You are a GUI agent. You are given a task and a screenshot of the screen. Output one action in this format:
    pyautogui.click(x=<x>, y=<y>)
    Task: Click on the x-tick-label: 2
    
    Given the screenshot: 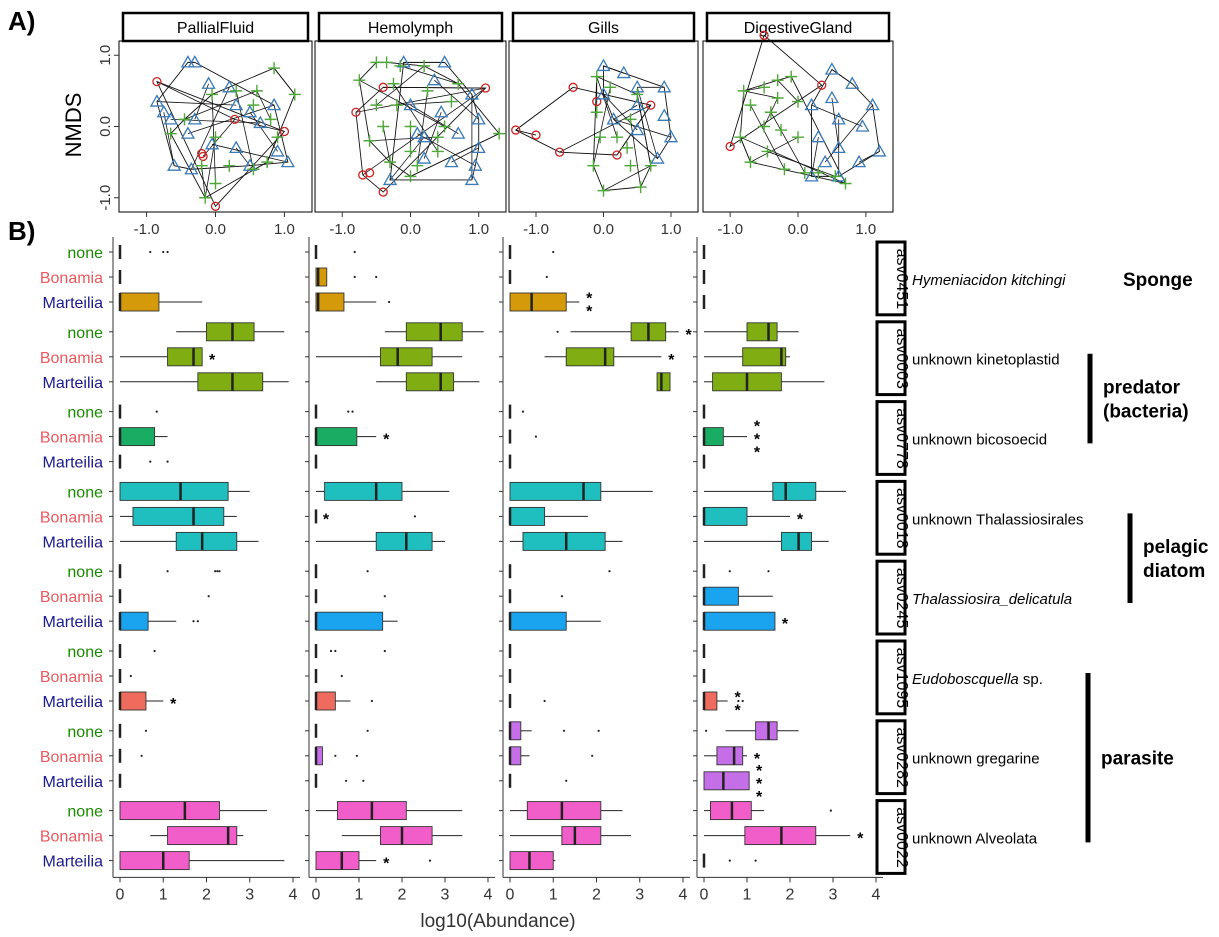 What is the action you would take?
    pyautogui.click(x=790, y=894)
    